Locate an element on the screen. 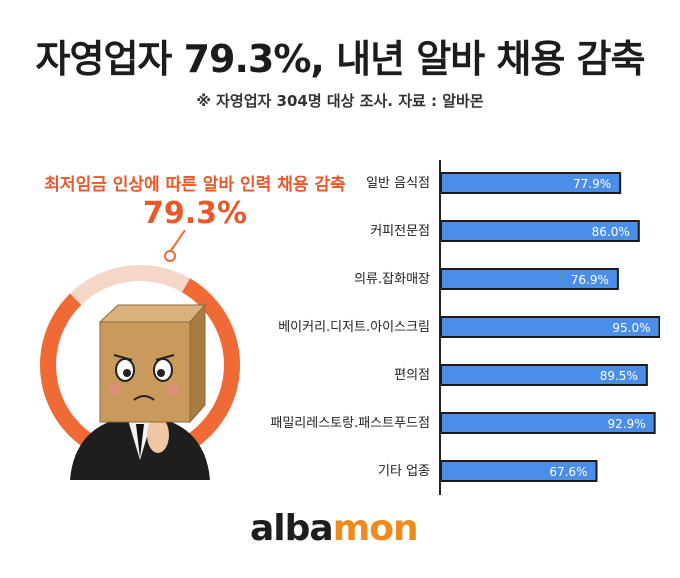 The height and width of the screenshot is (578, 680). category-label: 패밀리레스토랑.패스트푸드점 is located at coordinates (350, 423).